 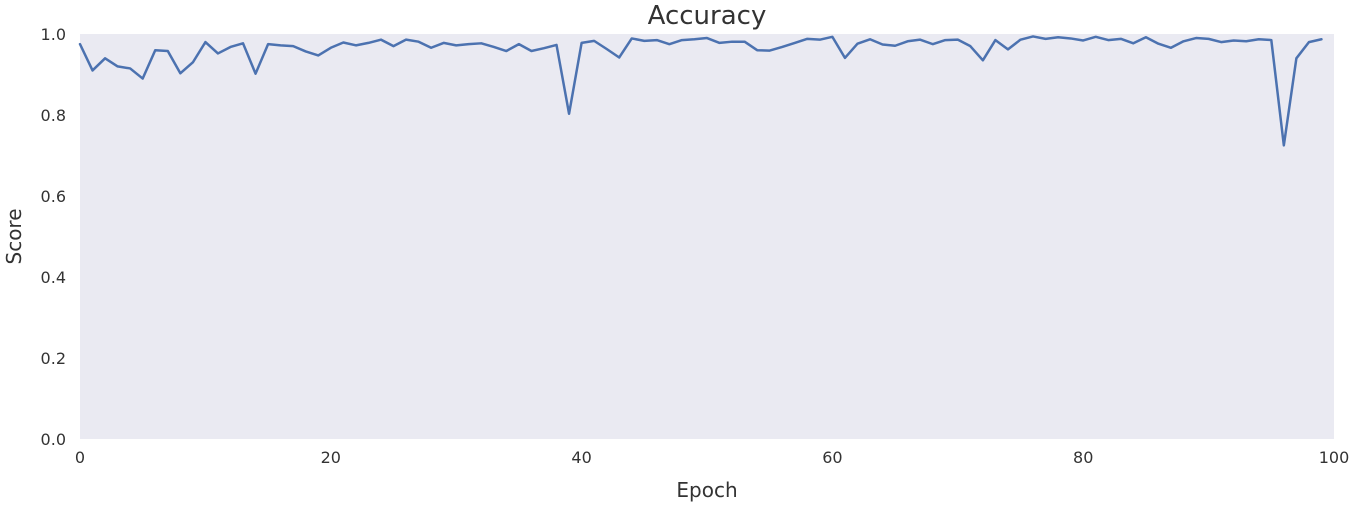 I want to click on x-tick-label: 80, so click(x=1083, y=457).